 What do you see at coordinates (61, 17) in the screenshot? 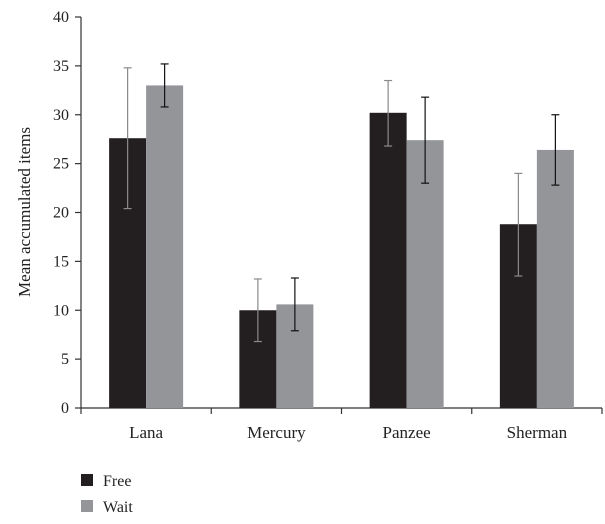
I see `y-tick-label: 40` at bounding box center [61, 17].